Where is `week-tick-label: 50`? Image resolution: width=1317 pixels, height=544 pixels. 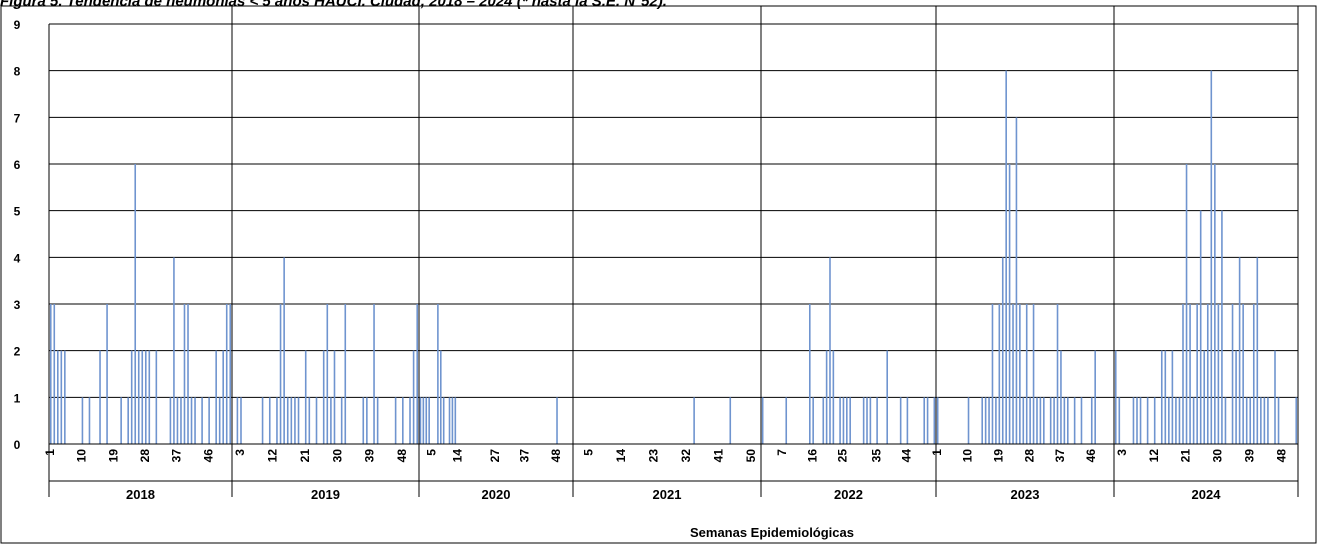
week-tick-label: 50 is located at coordinates (751, 456).